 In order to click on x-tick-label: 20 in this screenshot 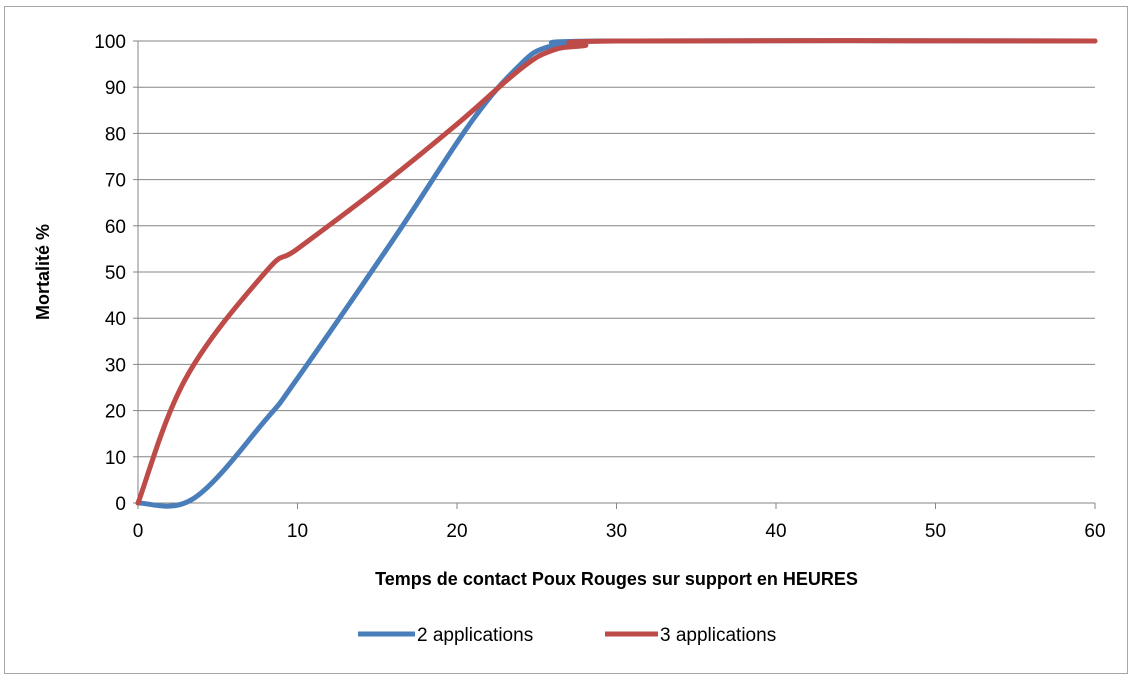, I will do `click(456, 531)`.